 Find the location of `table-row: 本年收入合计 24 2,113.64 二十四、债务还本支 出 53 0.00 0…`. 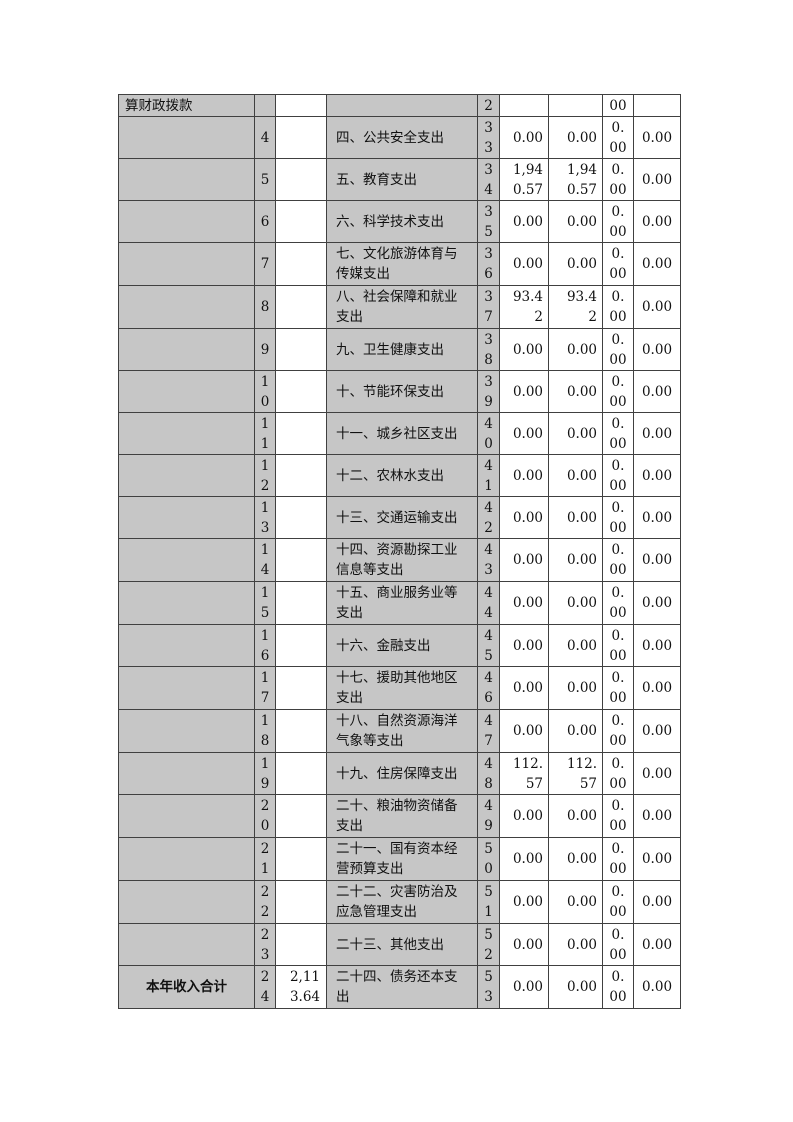

table-row: 本年收入合计 24 2,113.64 二十四、债务还本支 出 53 0.00 0… is located at coordinates (399, 987).